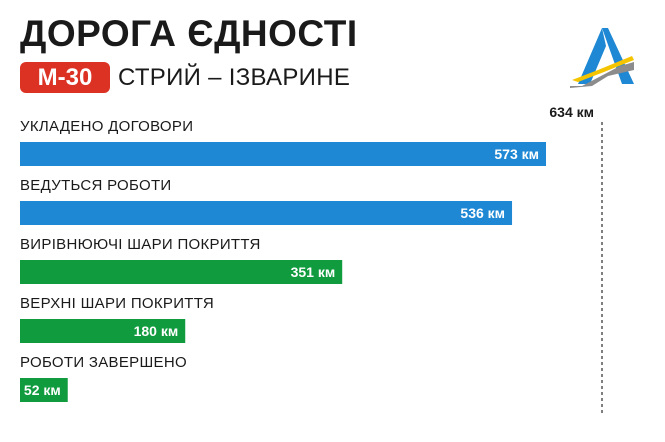  I want to click on bar-value-label: 573 км, so click(516, 154).